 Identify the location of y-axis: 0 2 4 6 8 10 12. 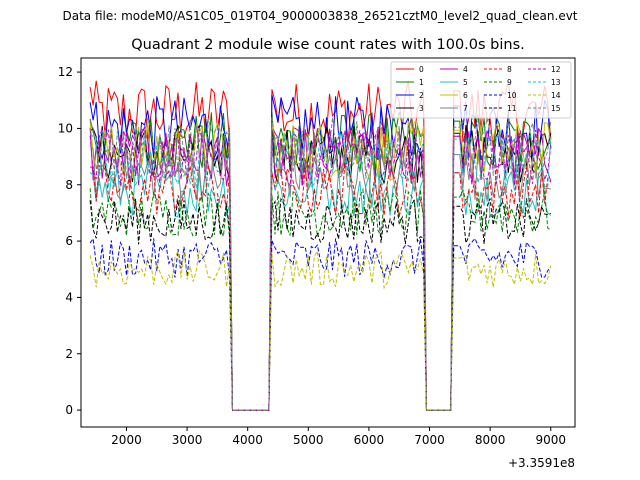
(69, 241).